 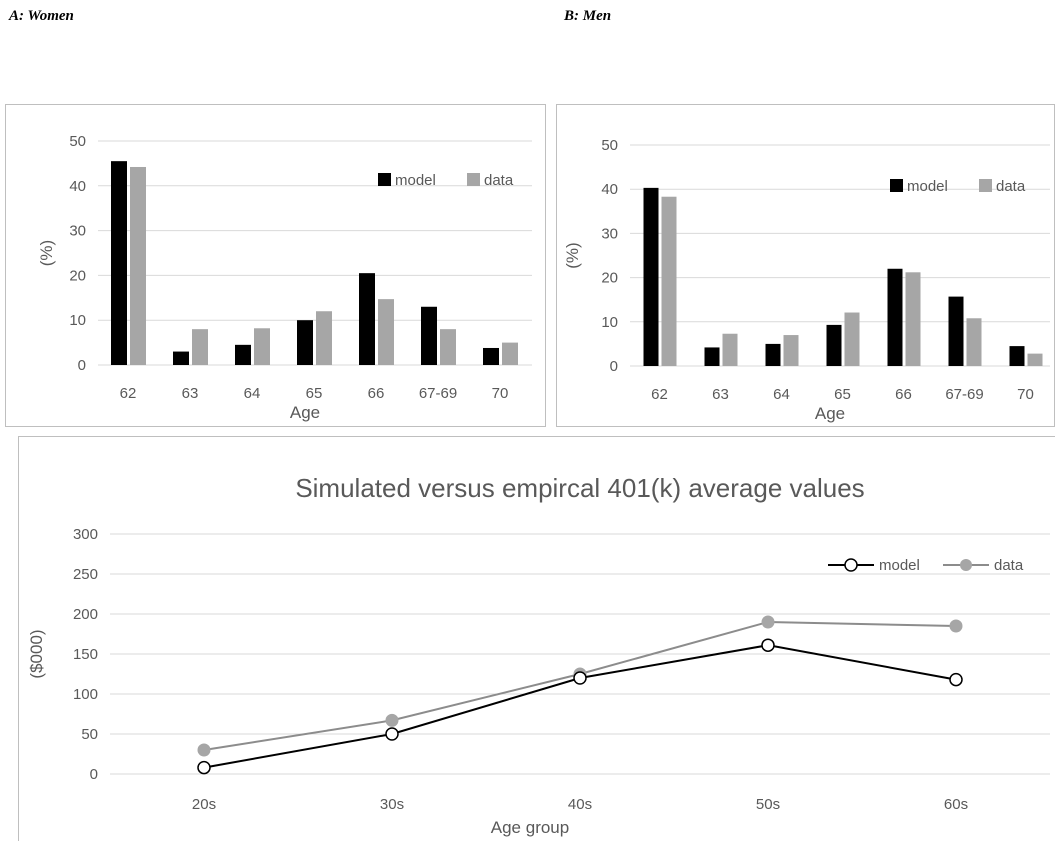 I want to click on values-legend-marker-data, so click(x=966, y=565).